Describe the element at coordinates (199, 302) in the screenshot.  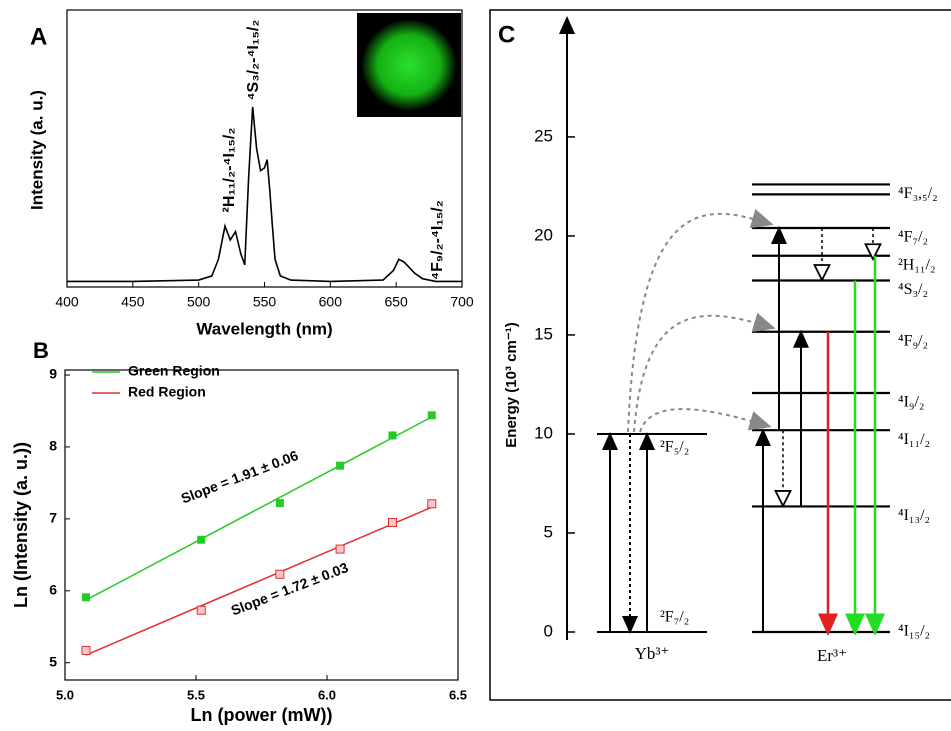
I see `x-tick-label: 500` at that location.